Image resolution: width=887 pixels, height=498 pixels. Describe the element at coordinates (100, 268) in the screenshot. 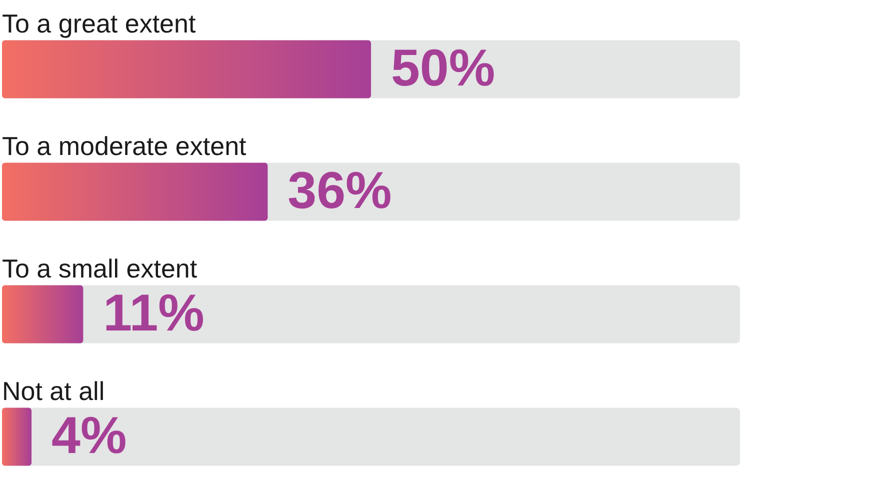

I see `y-tick-label: To a small extent` at that location.